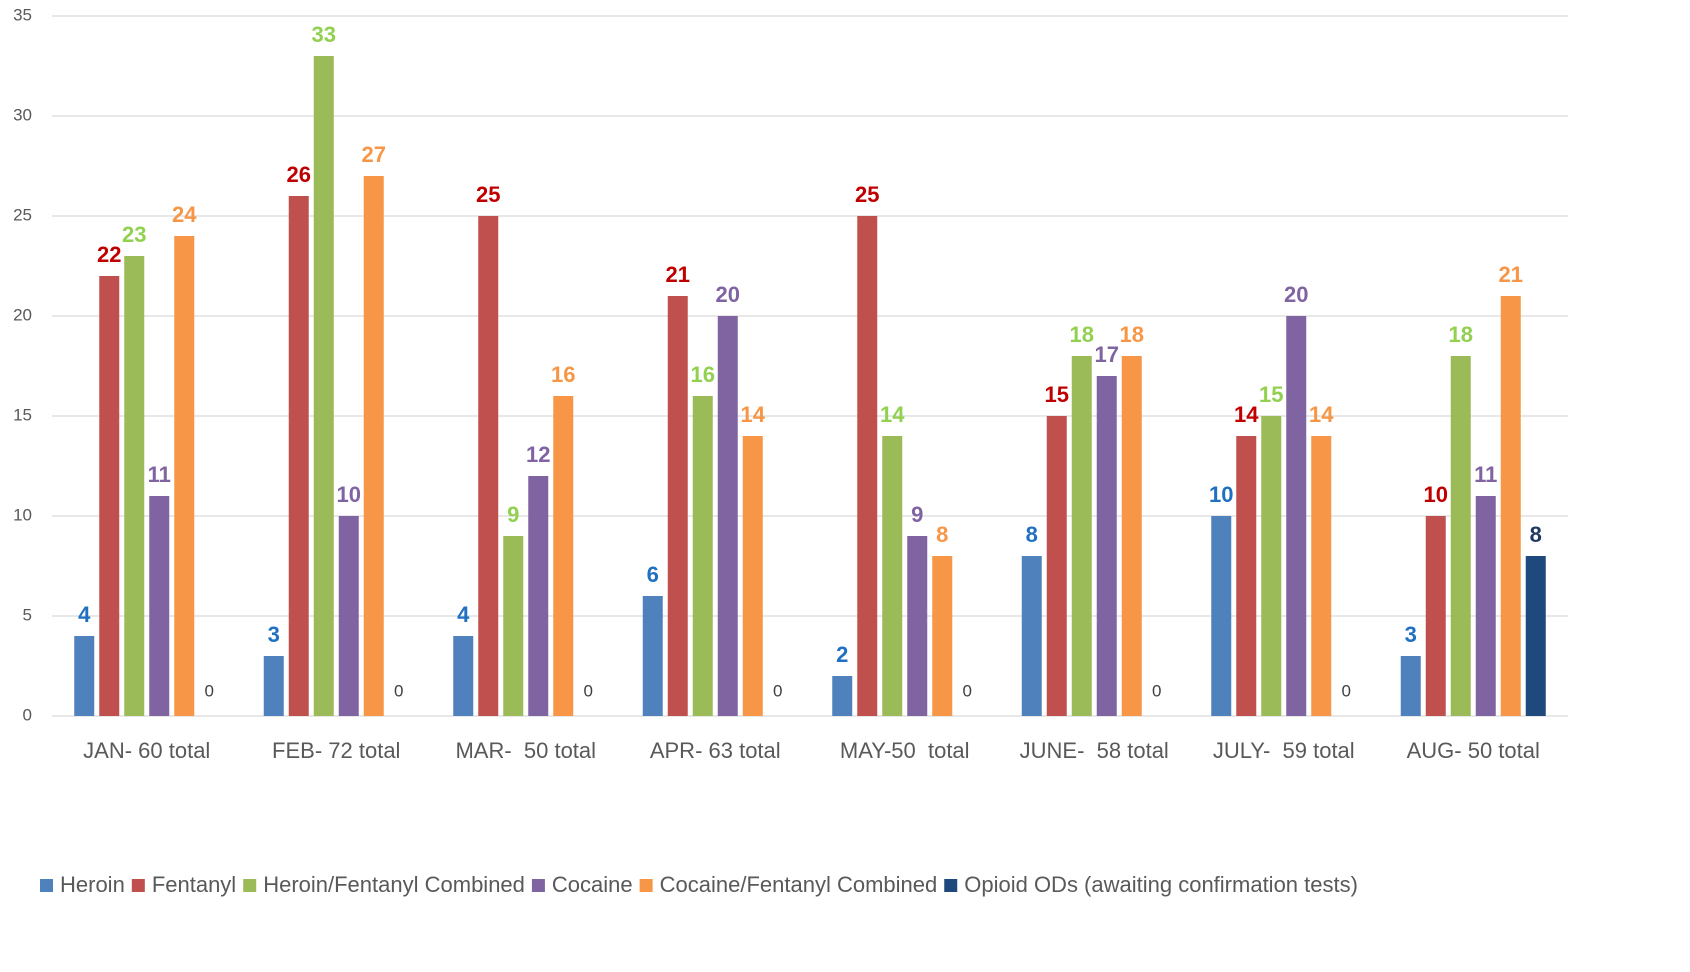 Image resolution: width=1690 pixels, height=972 pixels. Describe the element at coordinates (22, 314) in the screenshot. I see `y-tick-label: 20` at that location.